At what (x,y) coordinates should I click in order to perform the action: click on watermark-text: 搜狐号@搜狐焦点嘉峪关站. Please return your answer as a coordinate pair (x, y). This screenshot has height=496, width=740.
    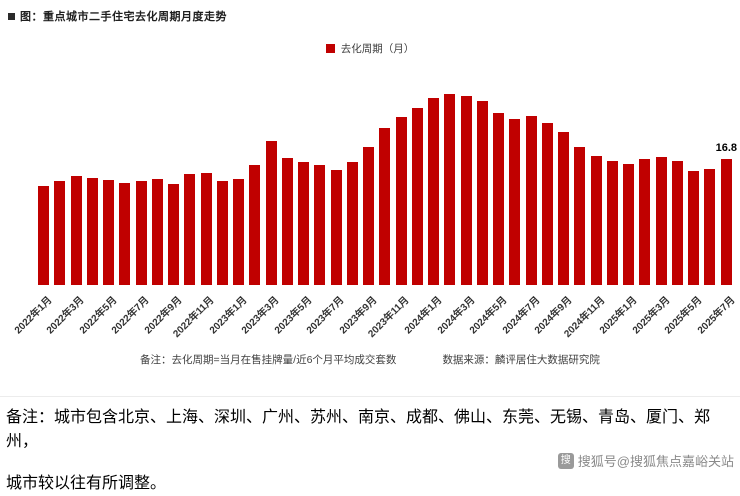
    Looking at the image, I should click on (655, 461).